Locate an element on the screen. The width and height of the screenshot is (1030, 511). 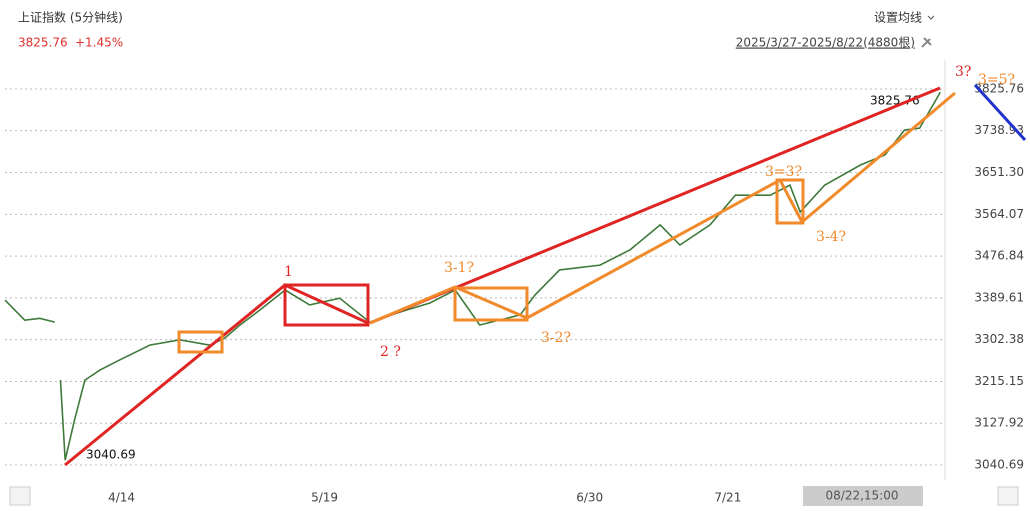
scroll-handle is located at coordinates (863, 496).